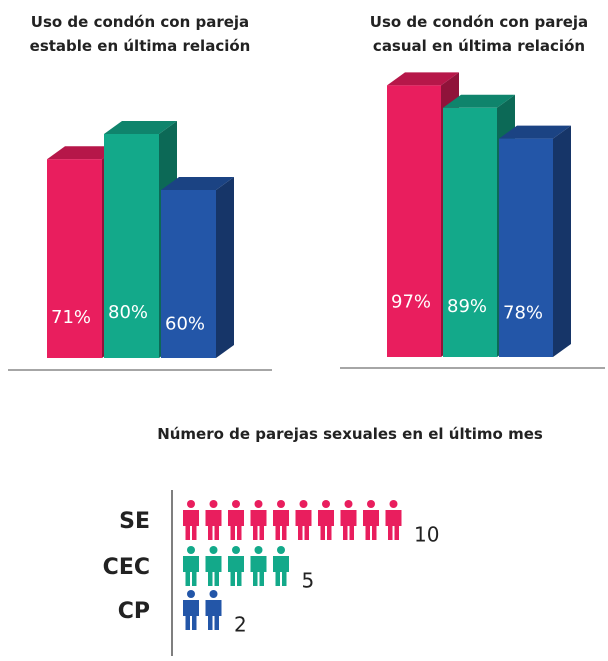 The image size is (608, 661). Describe the element at coordinates (71, 317) in the screenshot. I see `value-label: 71%` at that location.